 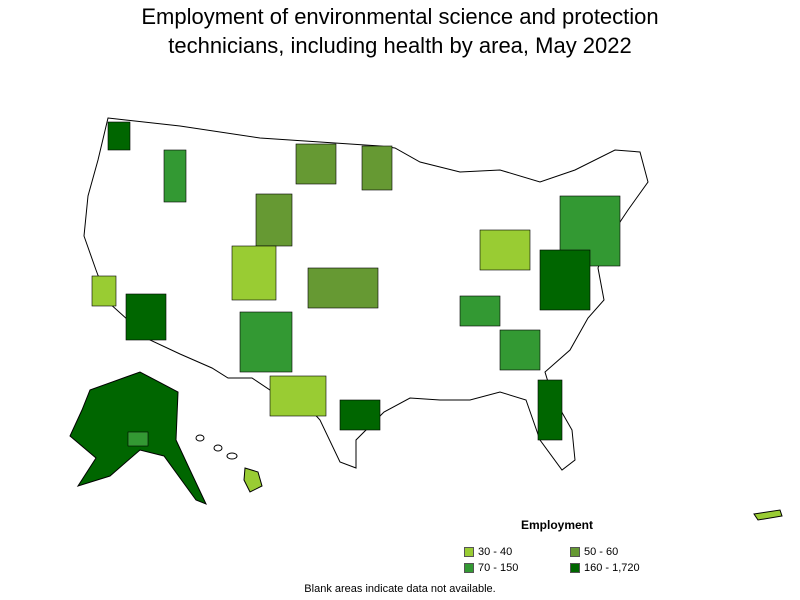 What do you see at coordinates (266, 342) in the screenshot?
I see `area-newmexico` at bounding box center [266, 342].